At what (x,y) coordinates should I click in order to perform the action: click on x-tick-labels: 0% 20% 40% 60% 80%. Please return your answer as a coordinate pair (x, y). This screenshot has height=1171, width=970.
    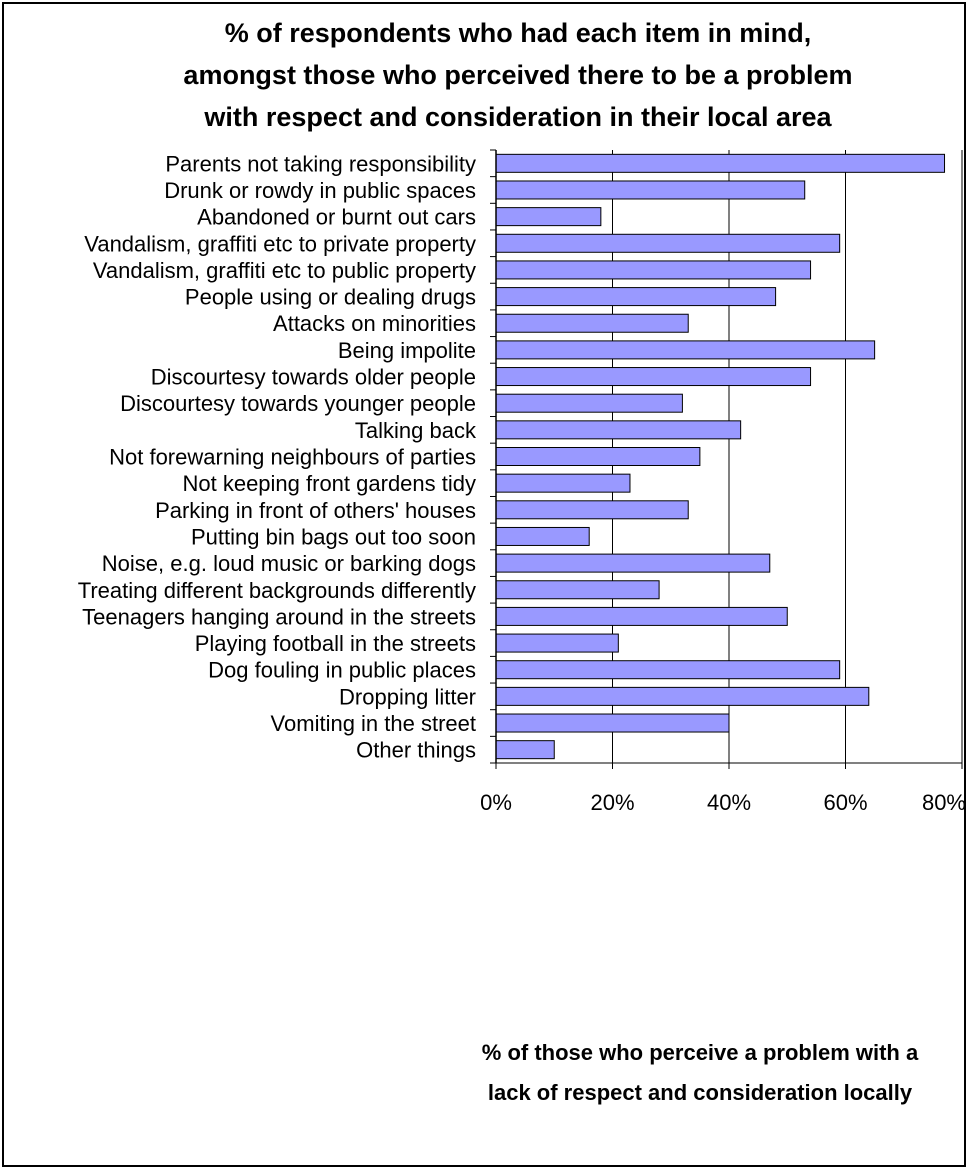
    Looking at the image, I should click on (723, 802).